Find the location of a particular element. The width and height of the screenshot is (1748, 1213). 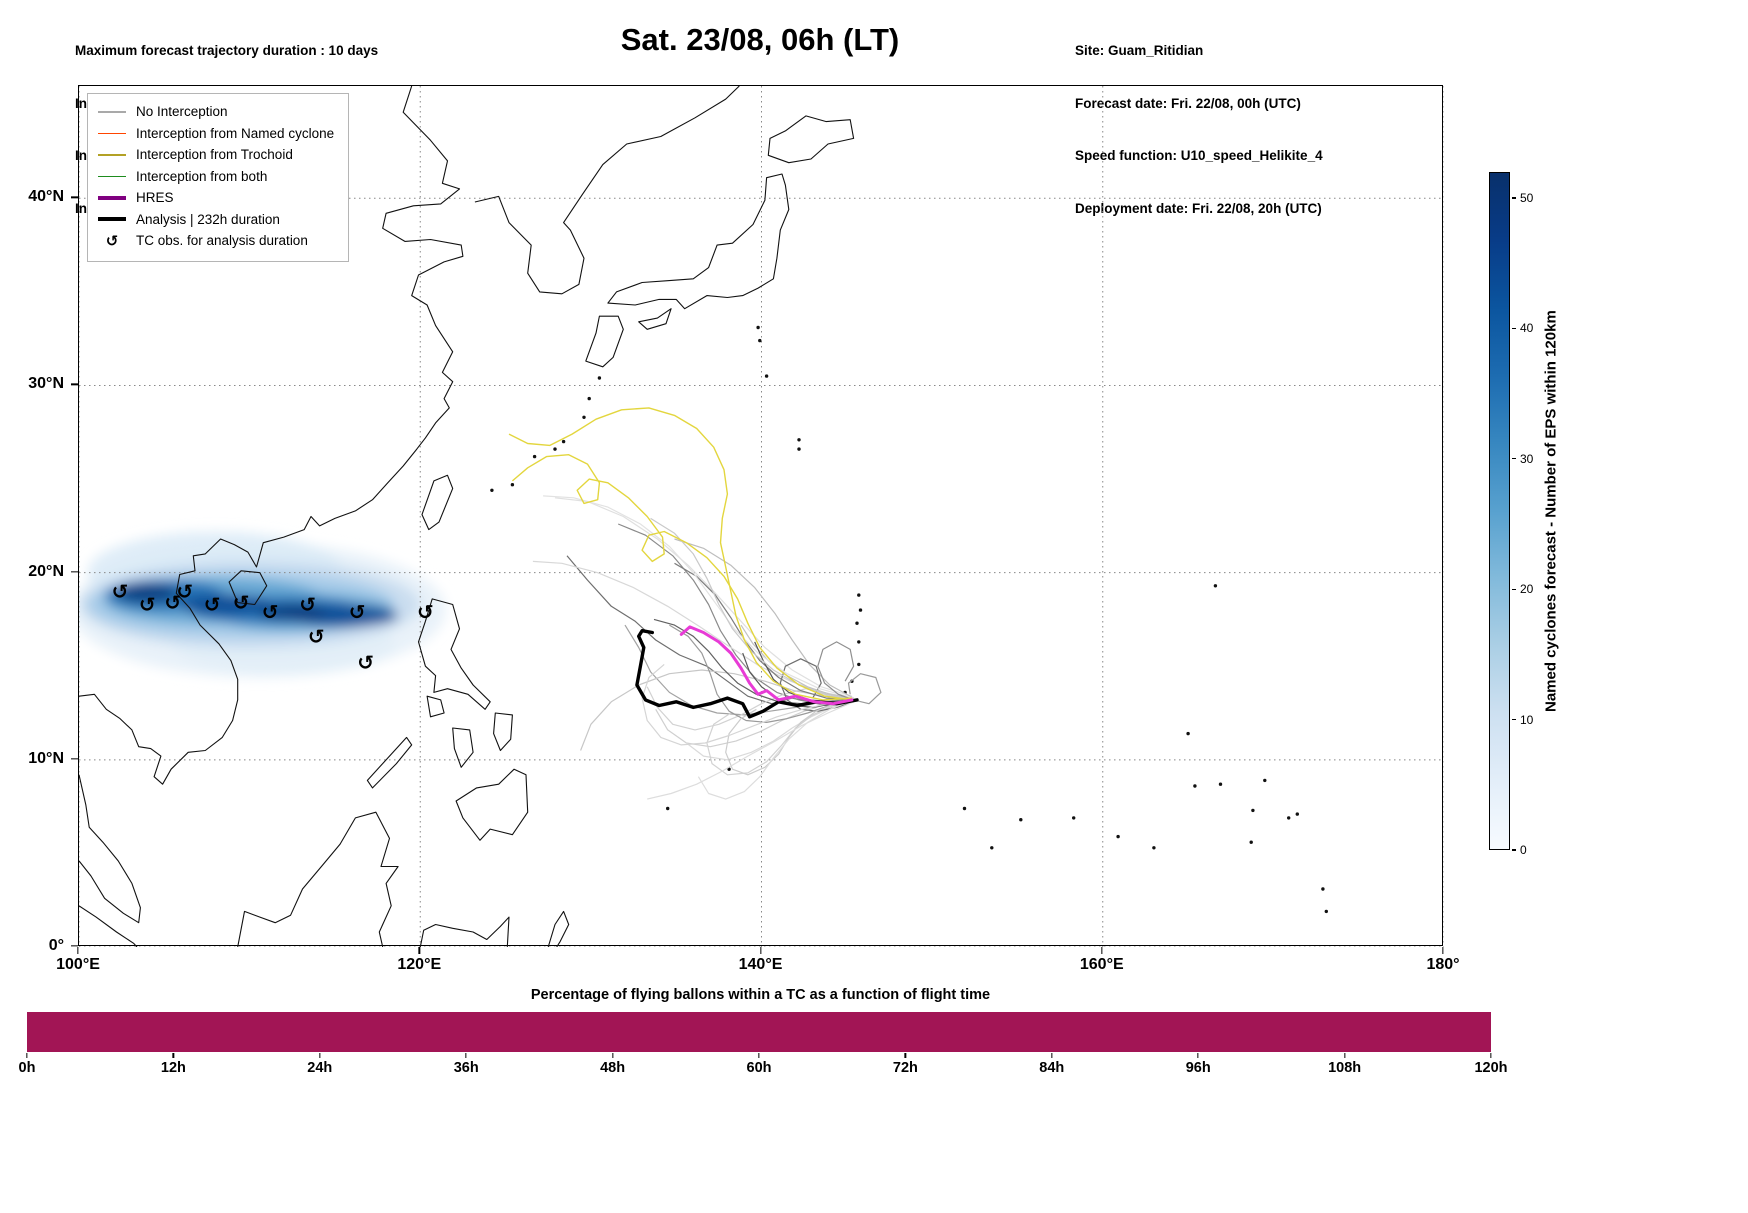

header-line: Speed function: U10_speed_Helikite_4 is located at coordinates (1199, 155).